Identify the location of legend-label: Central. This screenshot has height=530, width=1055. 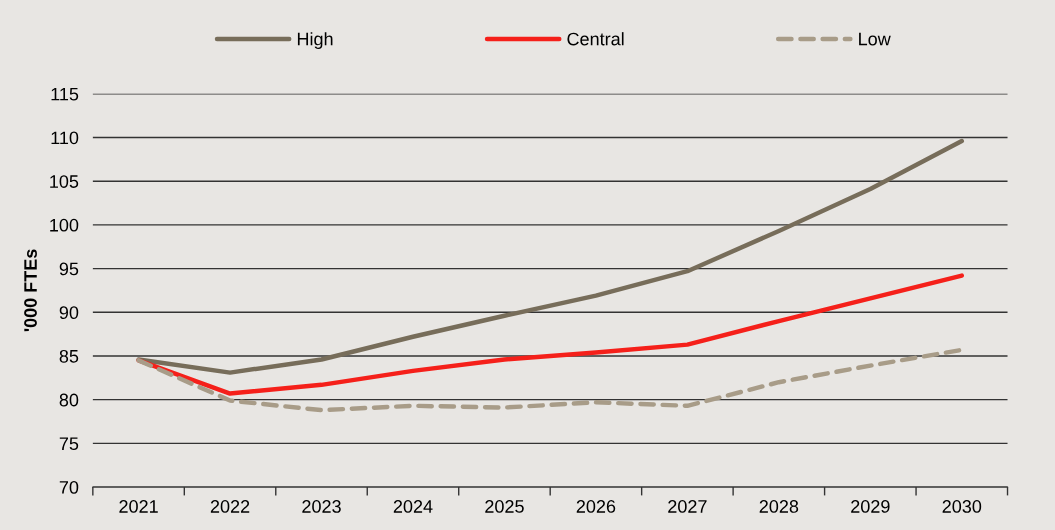
(595, 39).